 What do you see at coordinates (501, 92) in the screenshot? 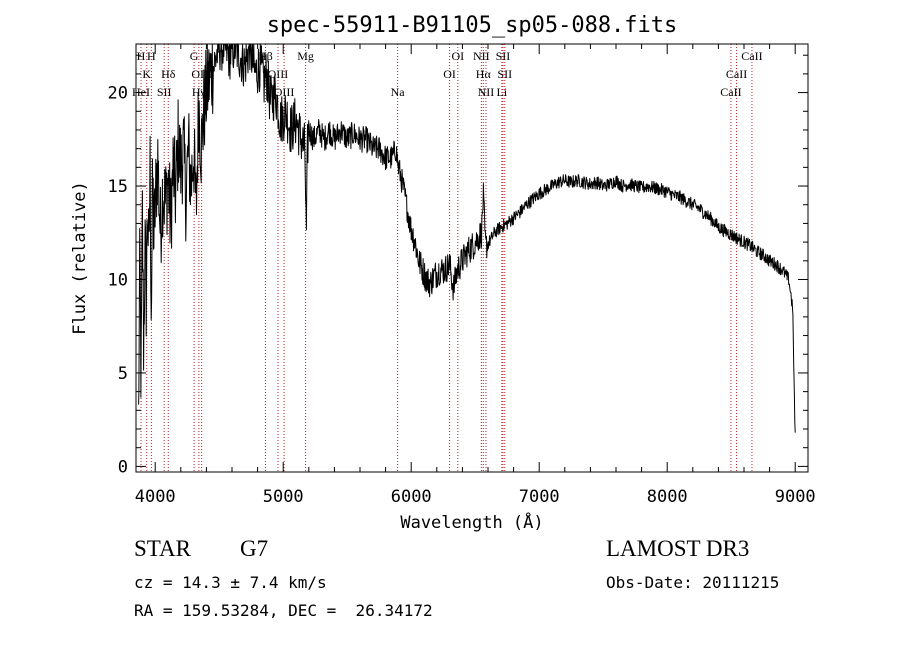
I see `line-label-21: Li` at bounding box center [501, 92].